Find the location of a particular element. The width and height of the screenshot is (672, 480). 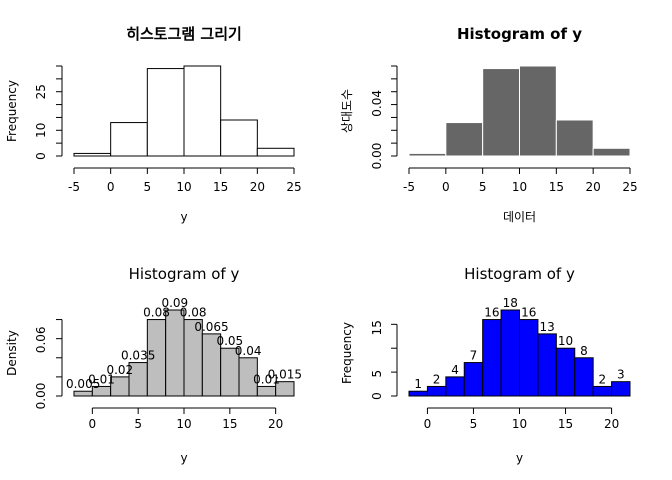

data-label: 18 is located at coordinates (510, 303).